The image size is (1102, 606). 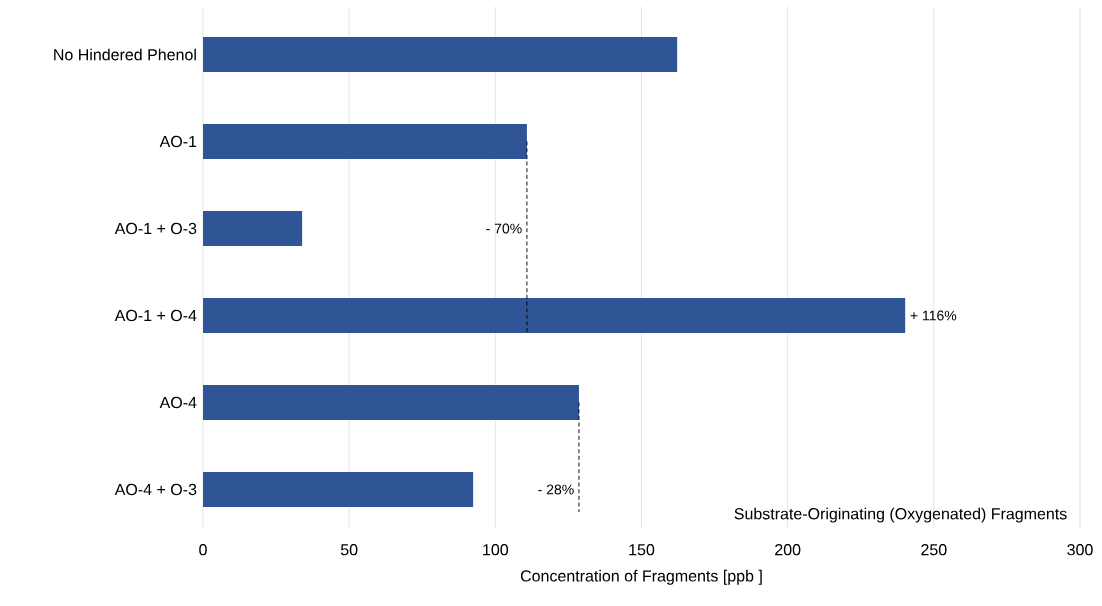 I want to click on y-tick-label: AO-1, so click(x=178, y=141).